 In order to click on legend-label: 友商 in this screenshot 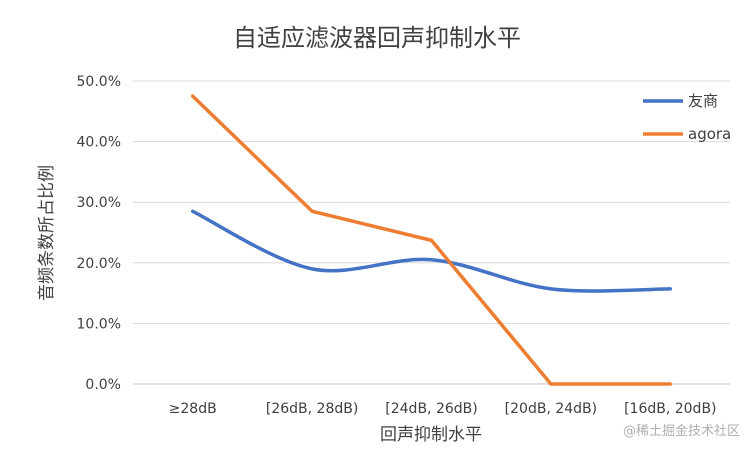, I will do `click(703, 101)`.